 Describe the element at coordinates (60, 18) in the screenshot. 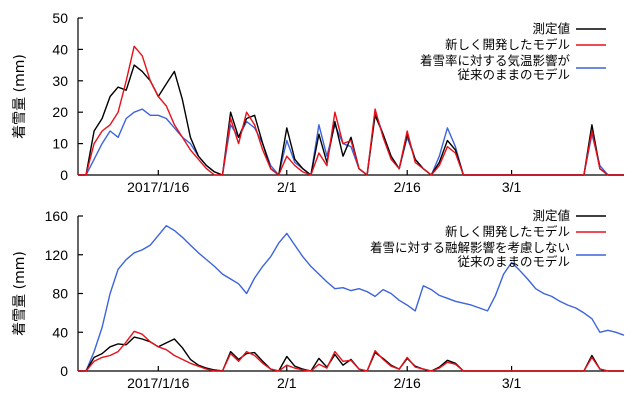

I see `y-tick-label: 50` at that location.